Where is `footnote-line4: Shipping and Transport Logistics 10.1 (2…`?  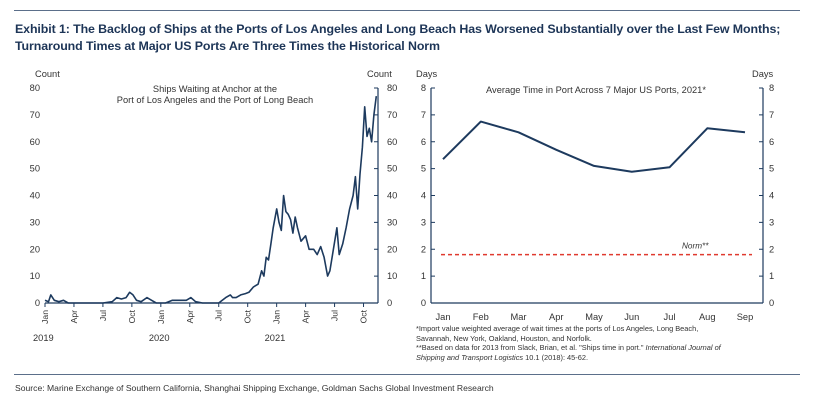
footnote-line4: Shipping and Transport Logistics 10.1 (2… is located at coordinates (502, 357).